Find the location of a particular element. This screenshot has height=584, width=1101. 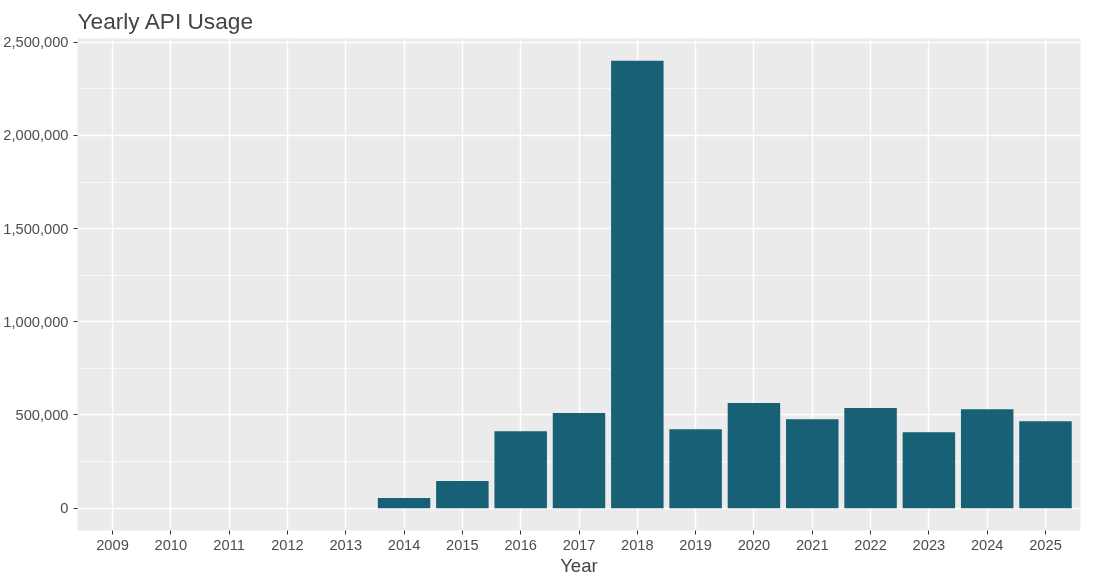

x-tick-label: 2024 is located at coordinates (987, 544).